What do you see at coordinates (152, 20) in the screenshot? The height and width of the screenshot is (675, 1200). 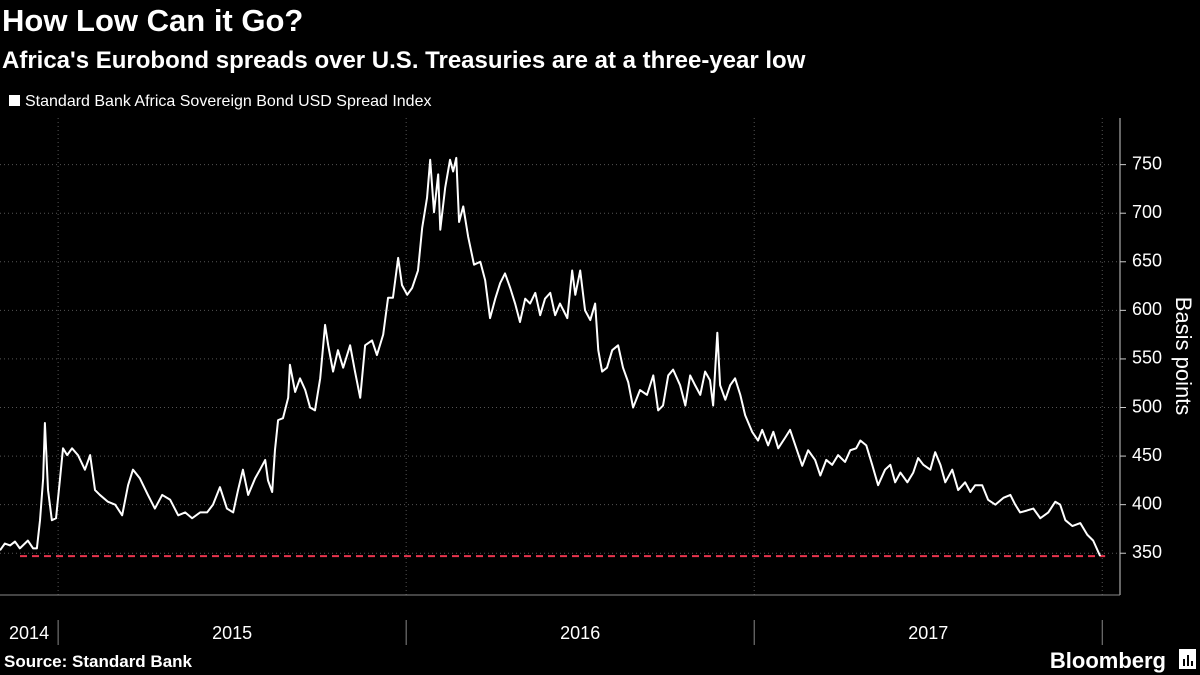 I see `chart-title: How Low Can it Go?` at bounding box center [152, 20].